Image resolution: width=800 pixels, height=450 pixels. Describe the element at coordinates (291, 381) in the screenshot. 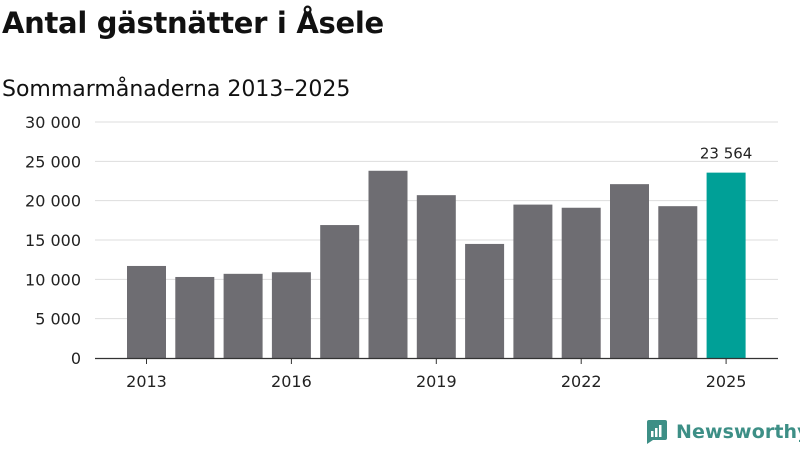

I see `x-tick-label: 2016` at that location.